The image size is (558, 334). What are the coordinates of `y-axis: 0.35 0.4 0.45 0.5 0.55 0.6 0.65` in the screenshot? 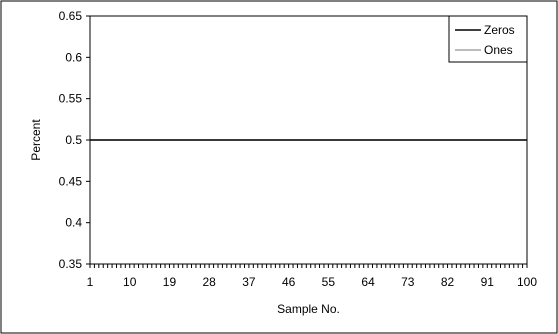 It's located at (74, 140).